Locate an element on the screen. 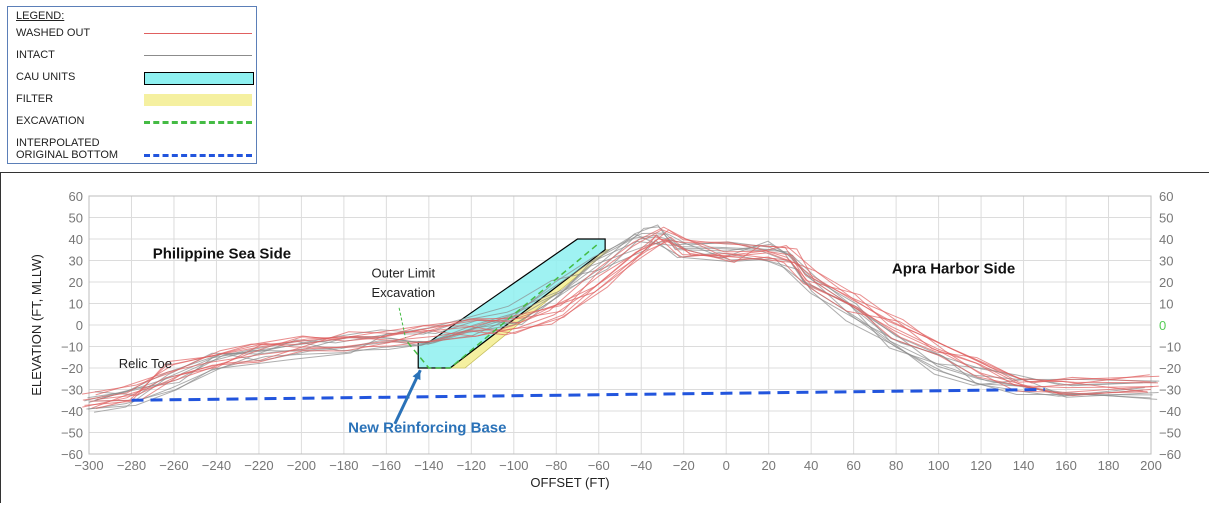 This screenshot has height=508, width=1209. x-tick-label: 80 is located at coordinates (896, 465).